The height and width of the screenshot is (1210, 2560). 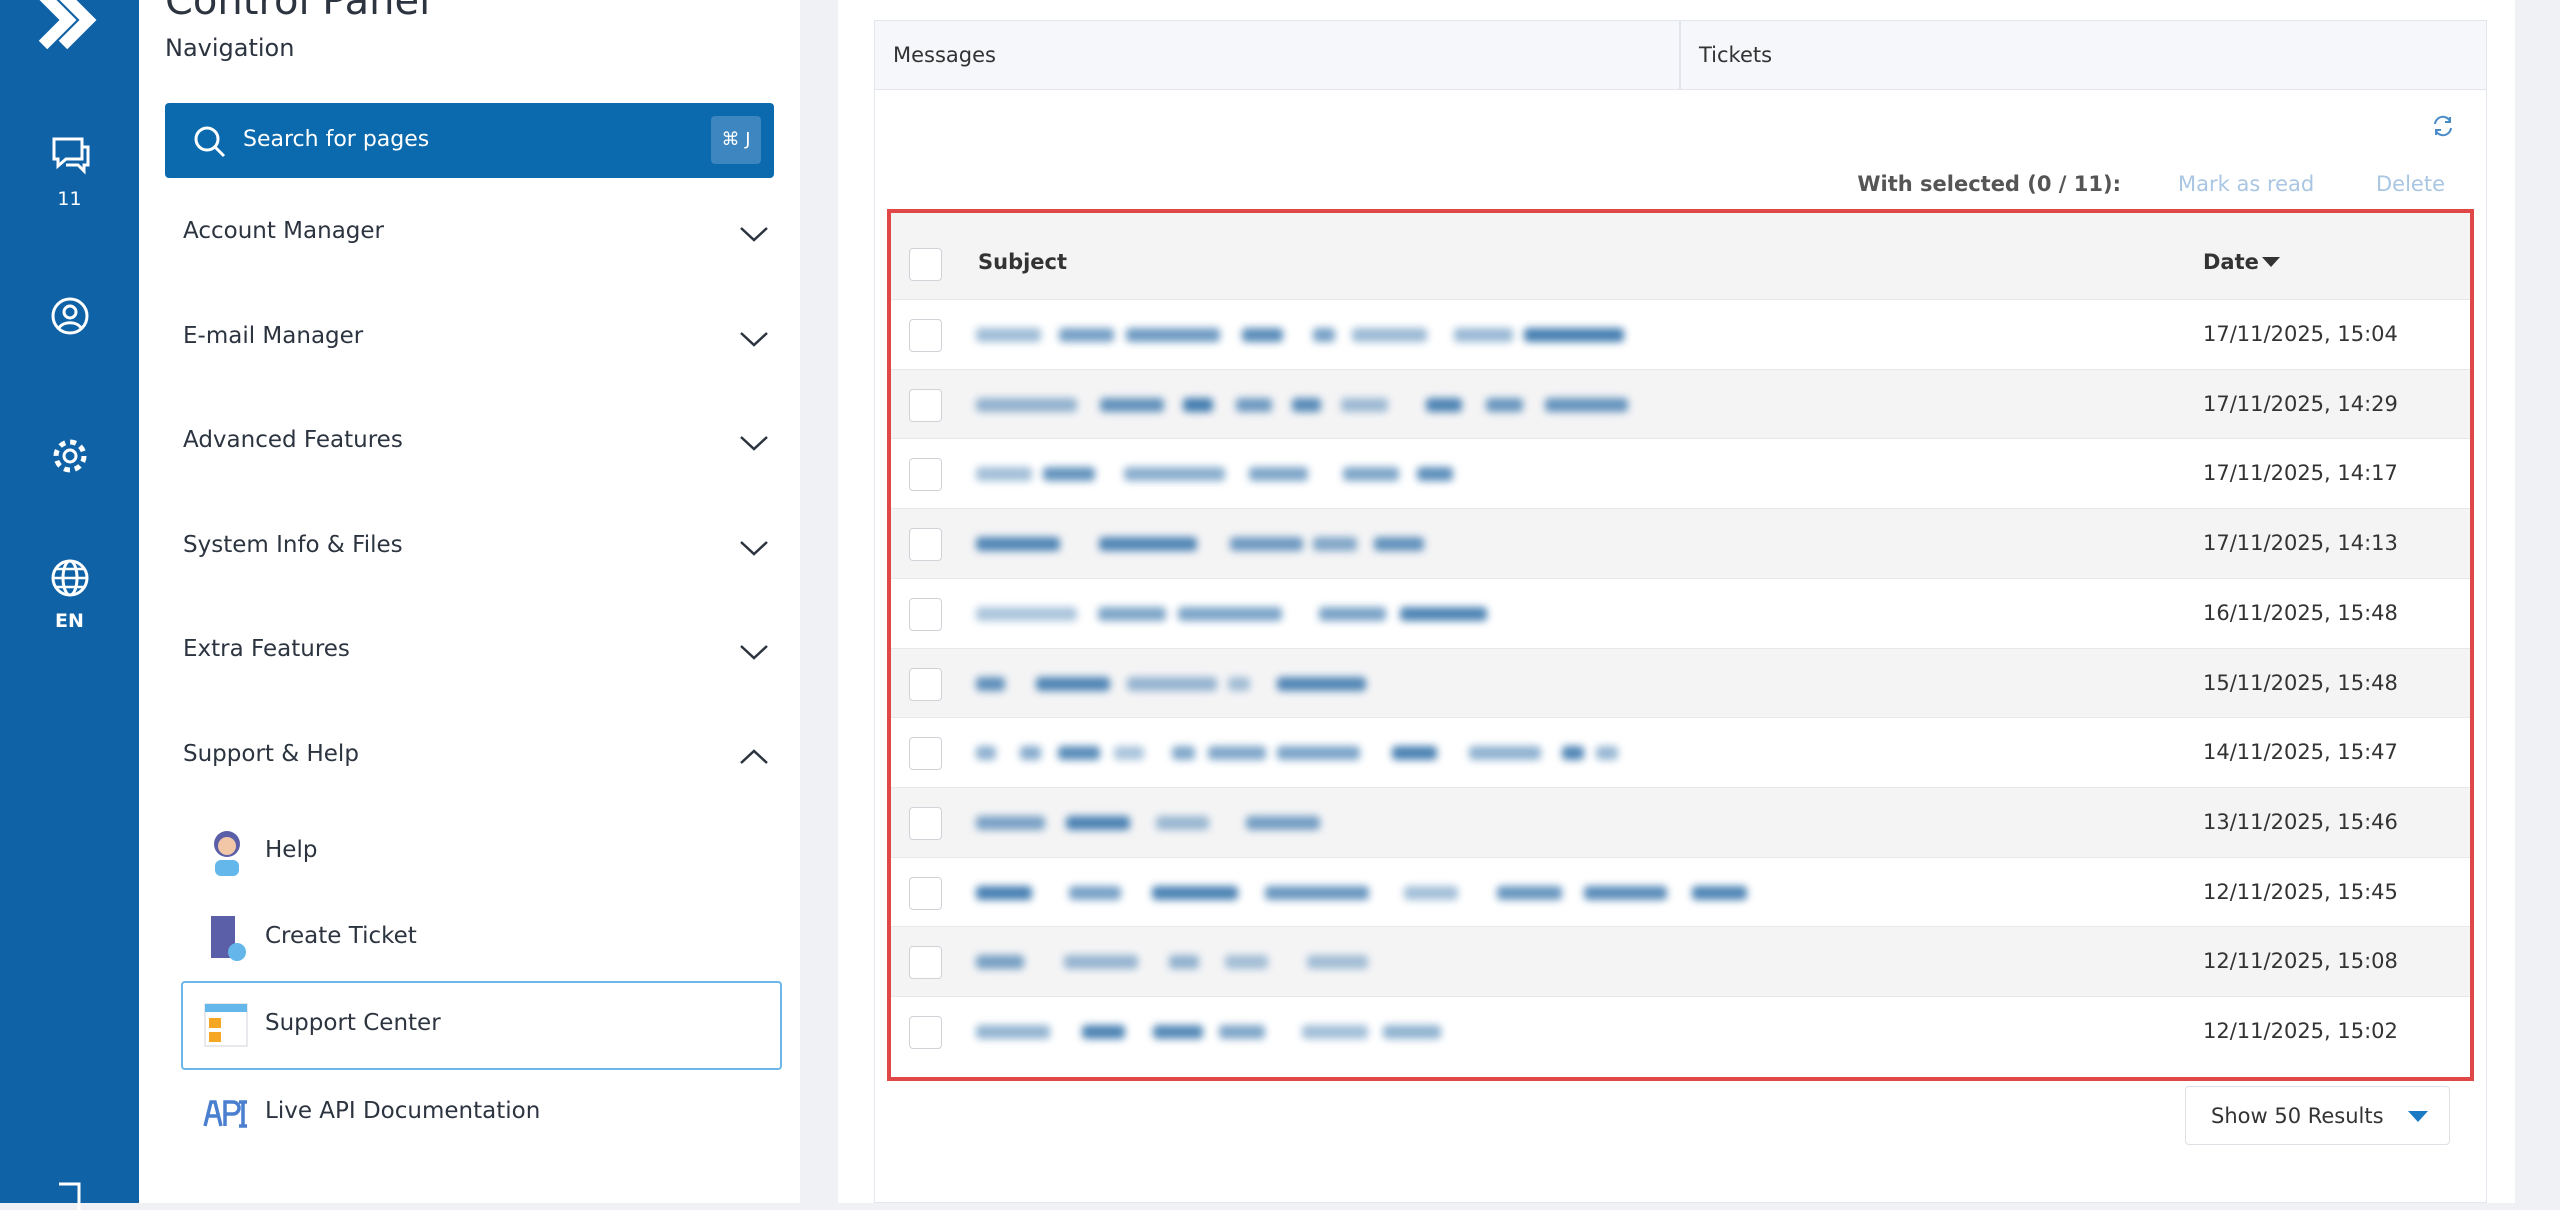 I want to click on row-date: 17/11/2025, 14:29, so click(x=2300, y=403).